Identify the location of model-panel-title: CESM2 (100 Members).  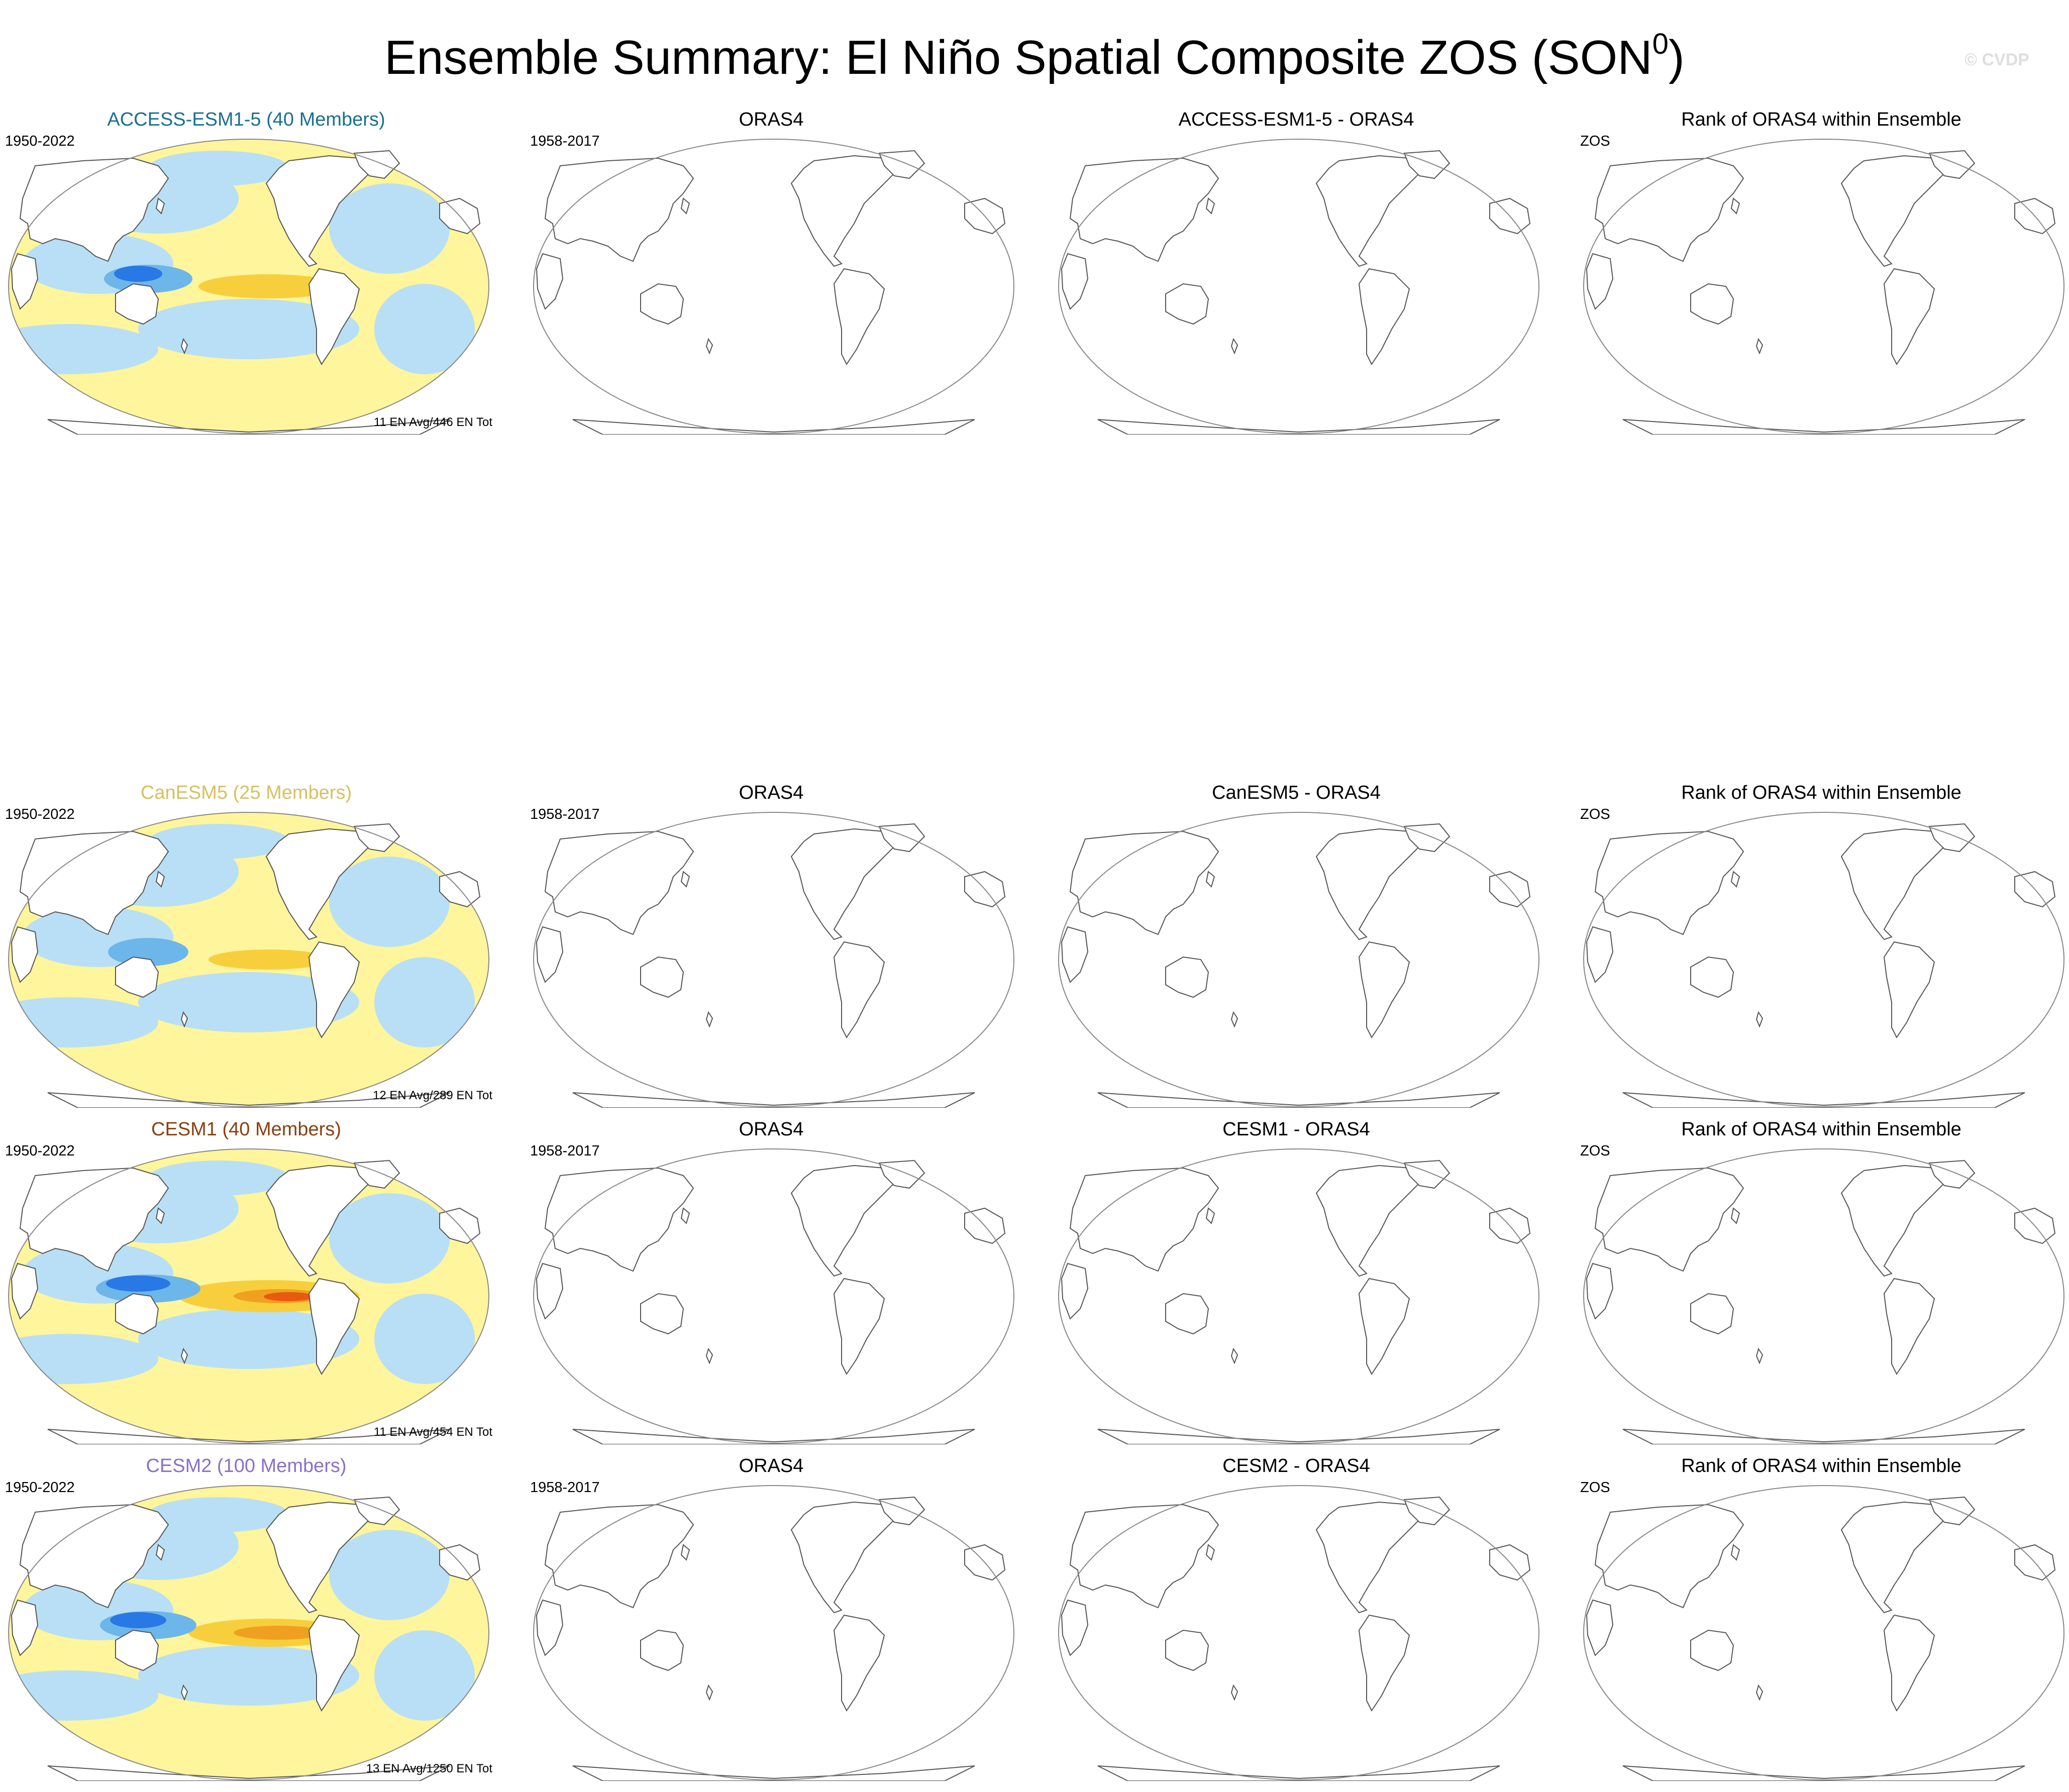
(246, 1466).